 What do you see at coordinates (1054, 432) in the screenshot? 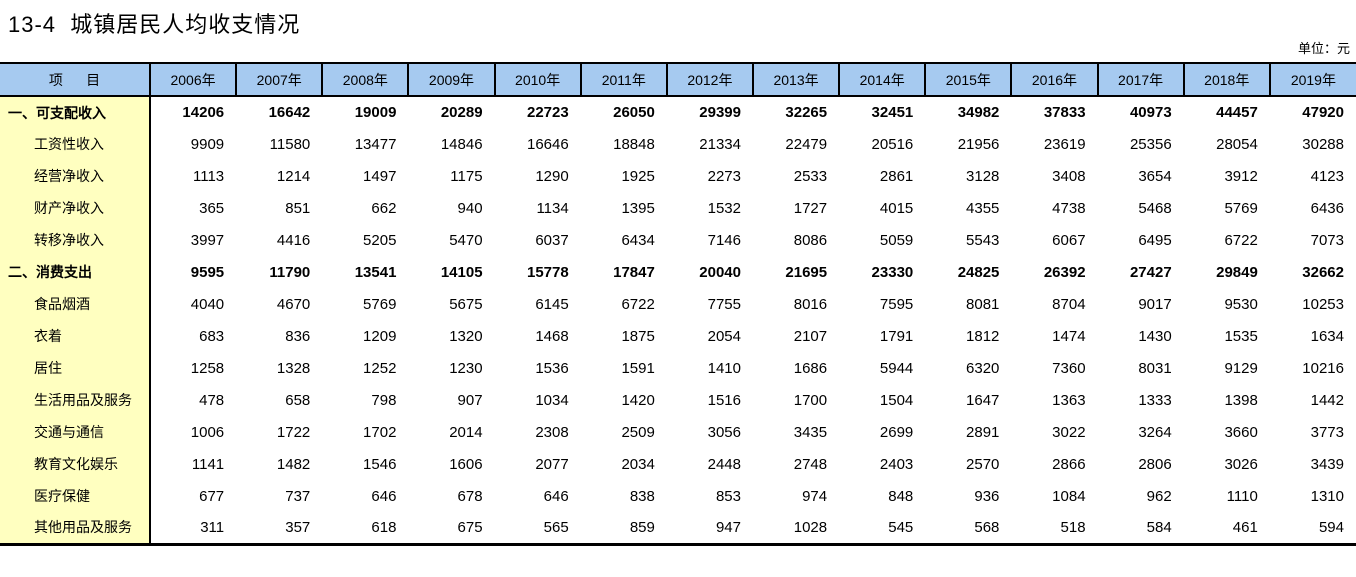
I see `data-cell: 3022` at bounding box center [1054, 432].